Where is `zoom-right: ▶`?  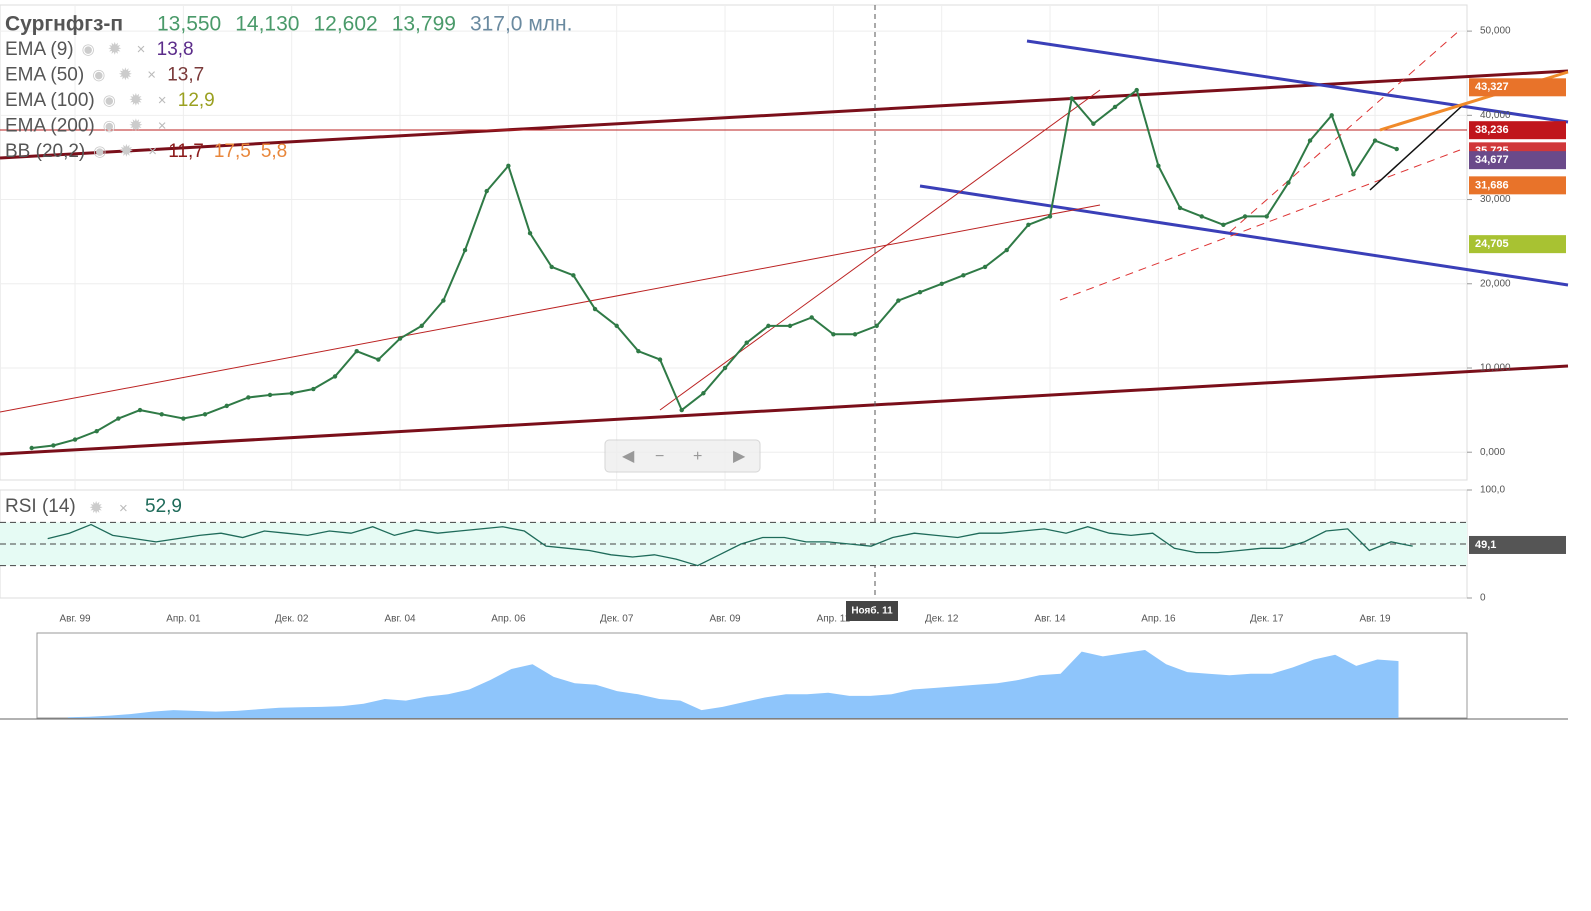 zoom-right: ▶ is located at coordinates (739, 456).